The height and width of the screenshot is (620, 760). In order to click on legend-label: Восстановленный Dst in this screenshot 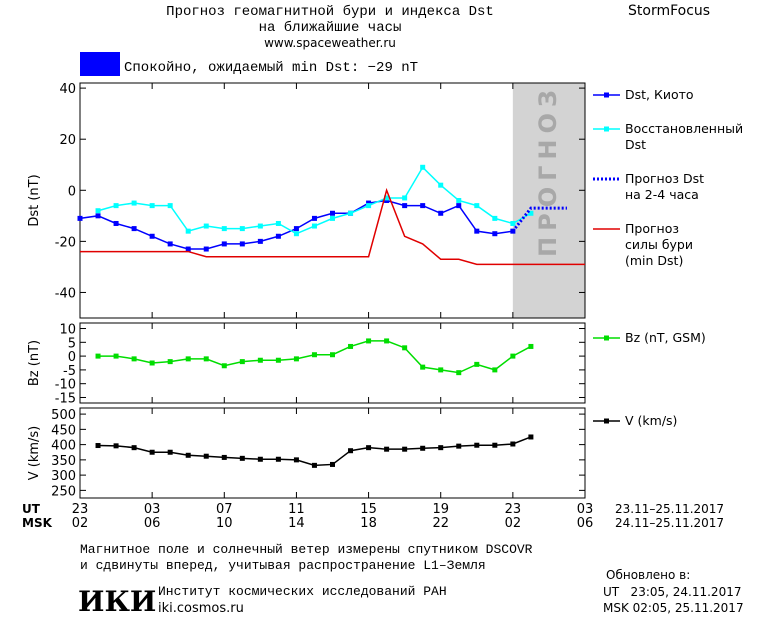, I will do `click(684, 136)`.